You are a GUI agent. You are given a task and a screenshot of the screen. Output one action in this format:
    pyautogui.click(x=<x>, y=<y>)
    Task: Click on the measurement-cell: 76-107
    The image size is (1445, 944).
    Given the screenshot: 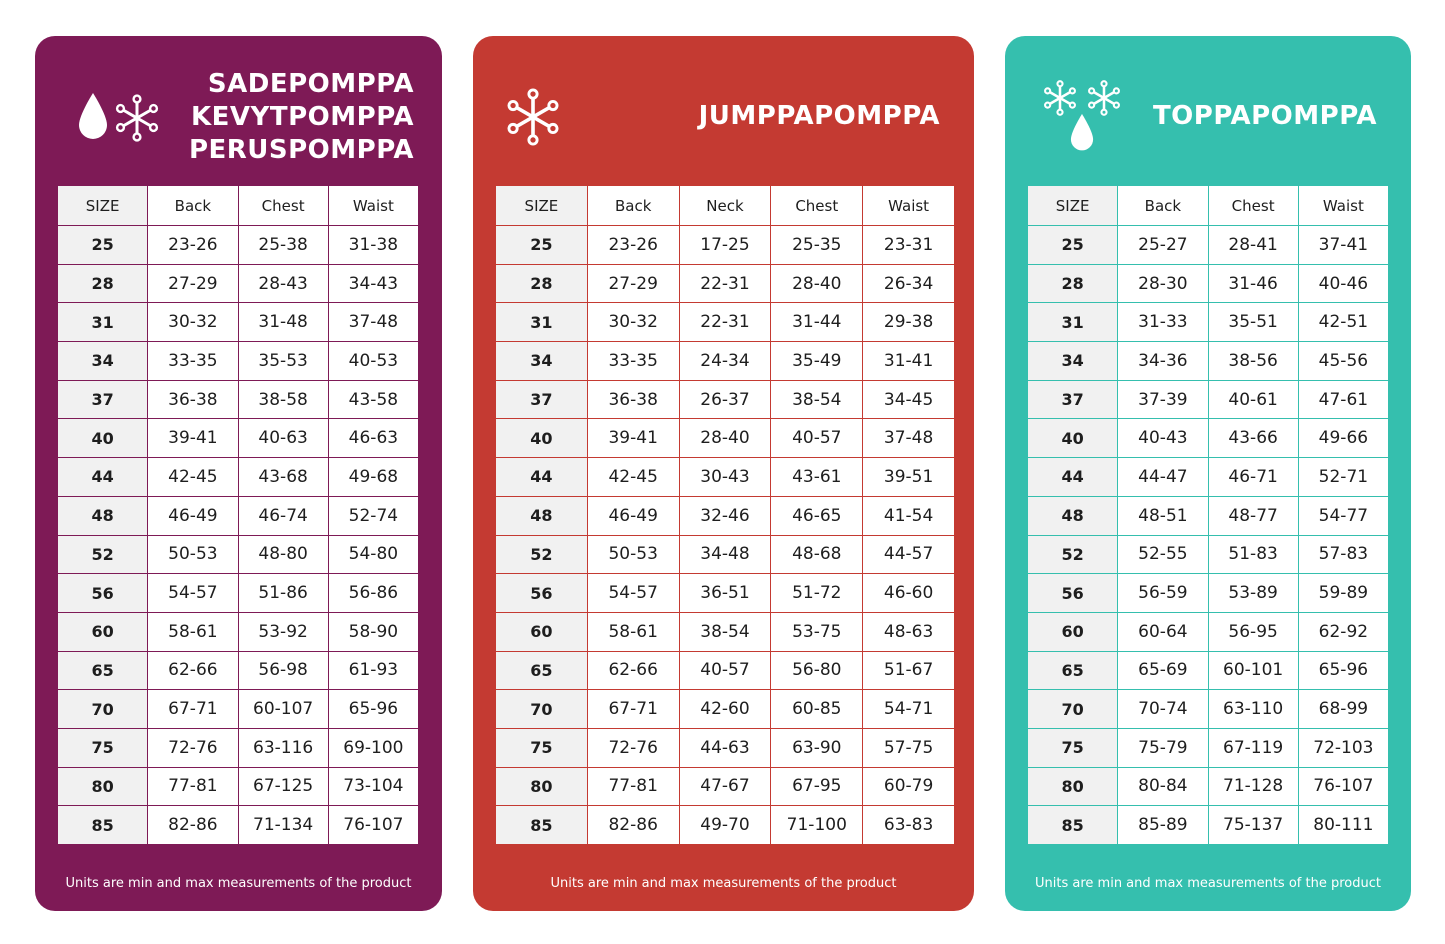 What is the action you would take?
    pyautogui.click(x=1343, y=786)
    